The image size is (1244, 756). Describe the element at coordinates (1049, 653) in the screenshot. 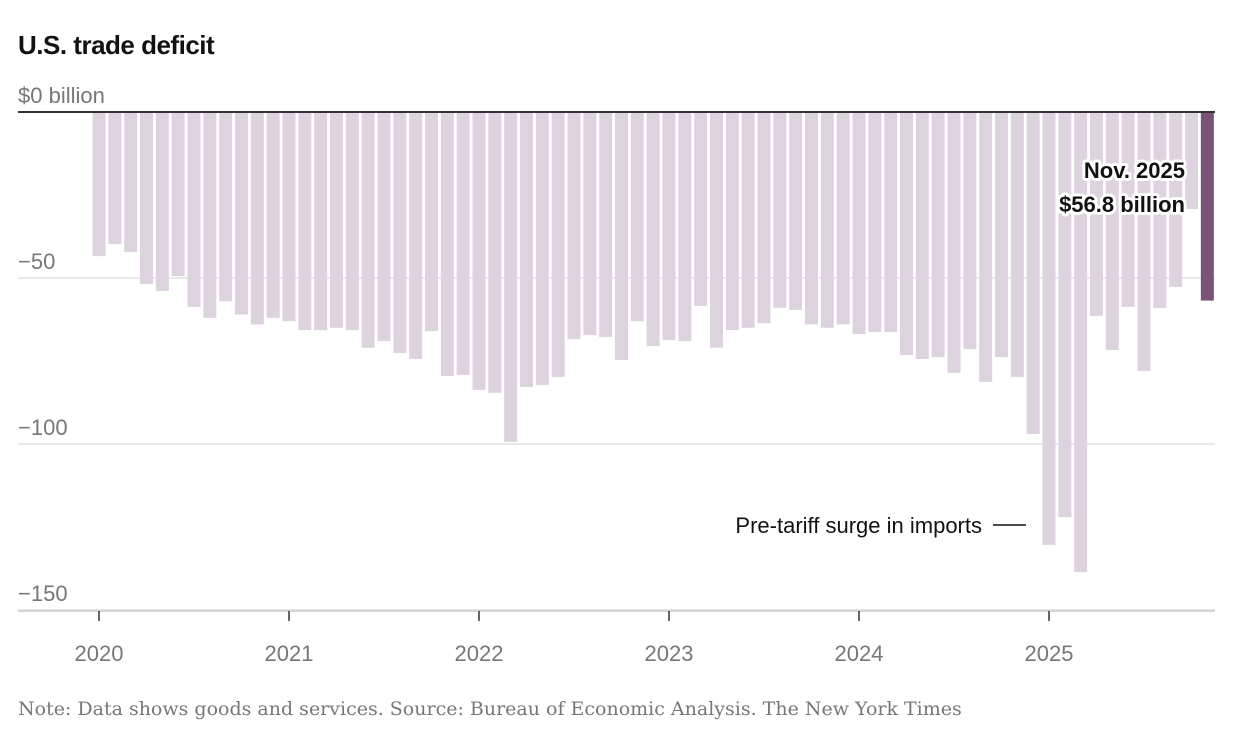

I see `x-tick-label: 2025` at that location.